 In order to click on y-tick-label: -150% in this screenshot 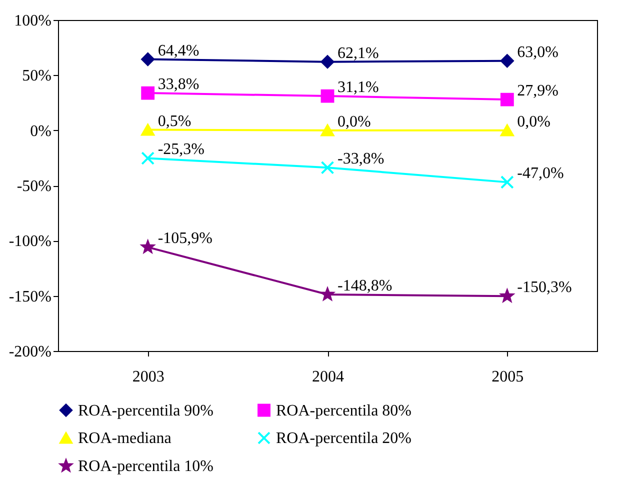, I will do `click(30, 297)`.